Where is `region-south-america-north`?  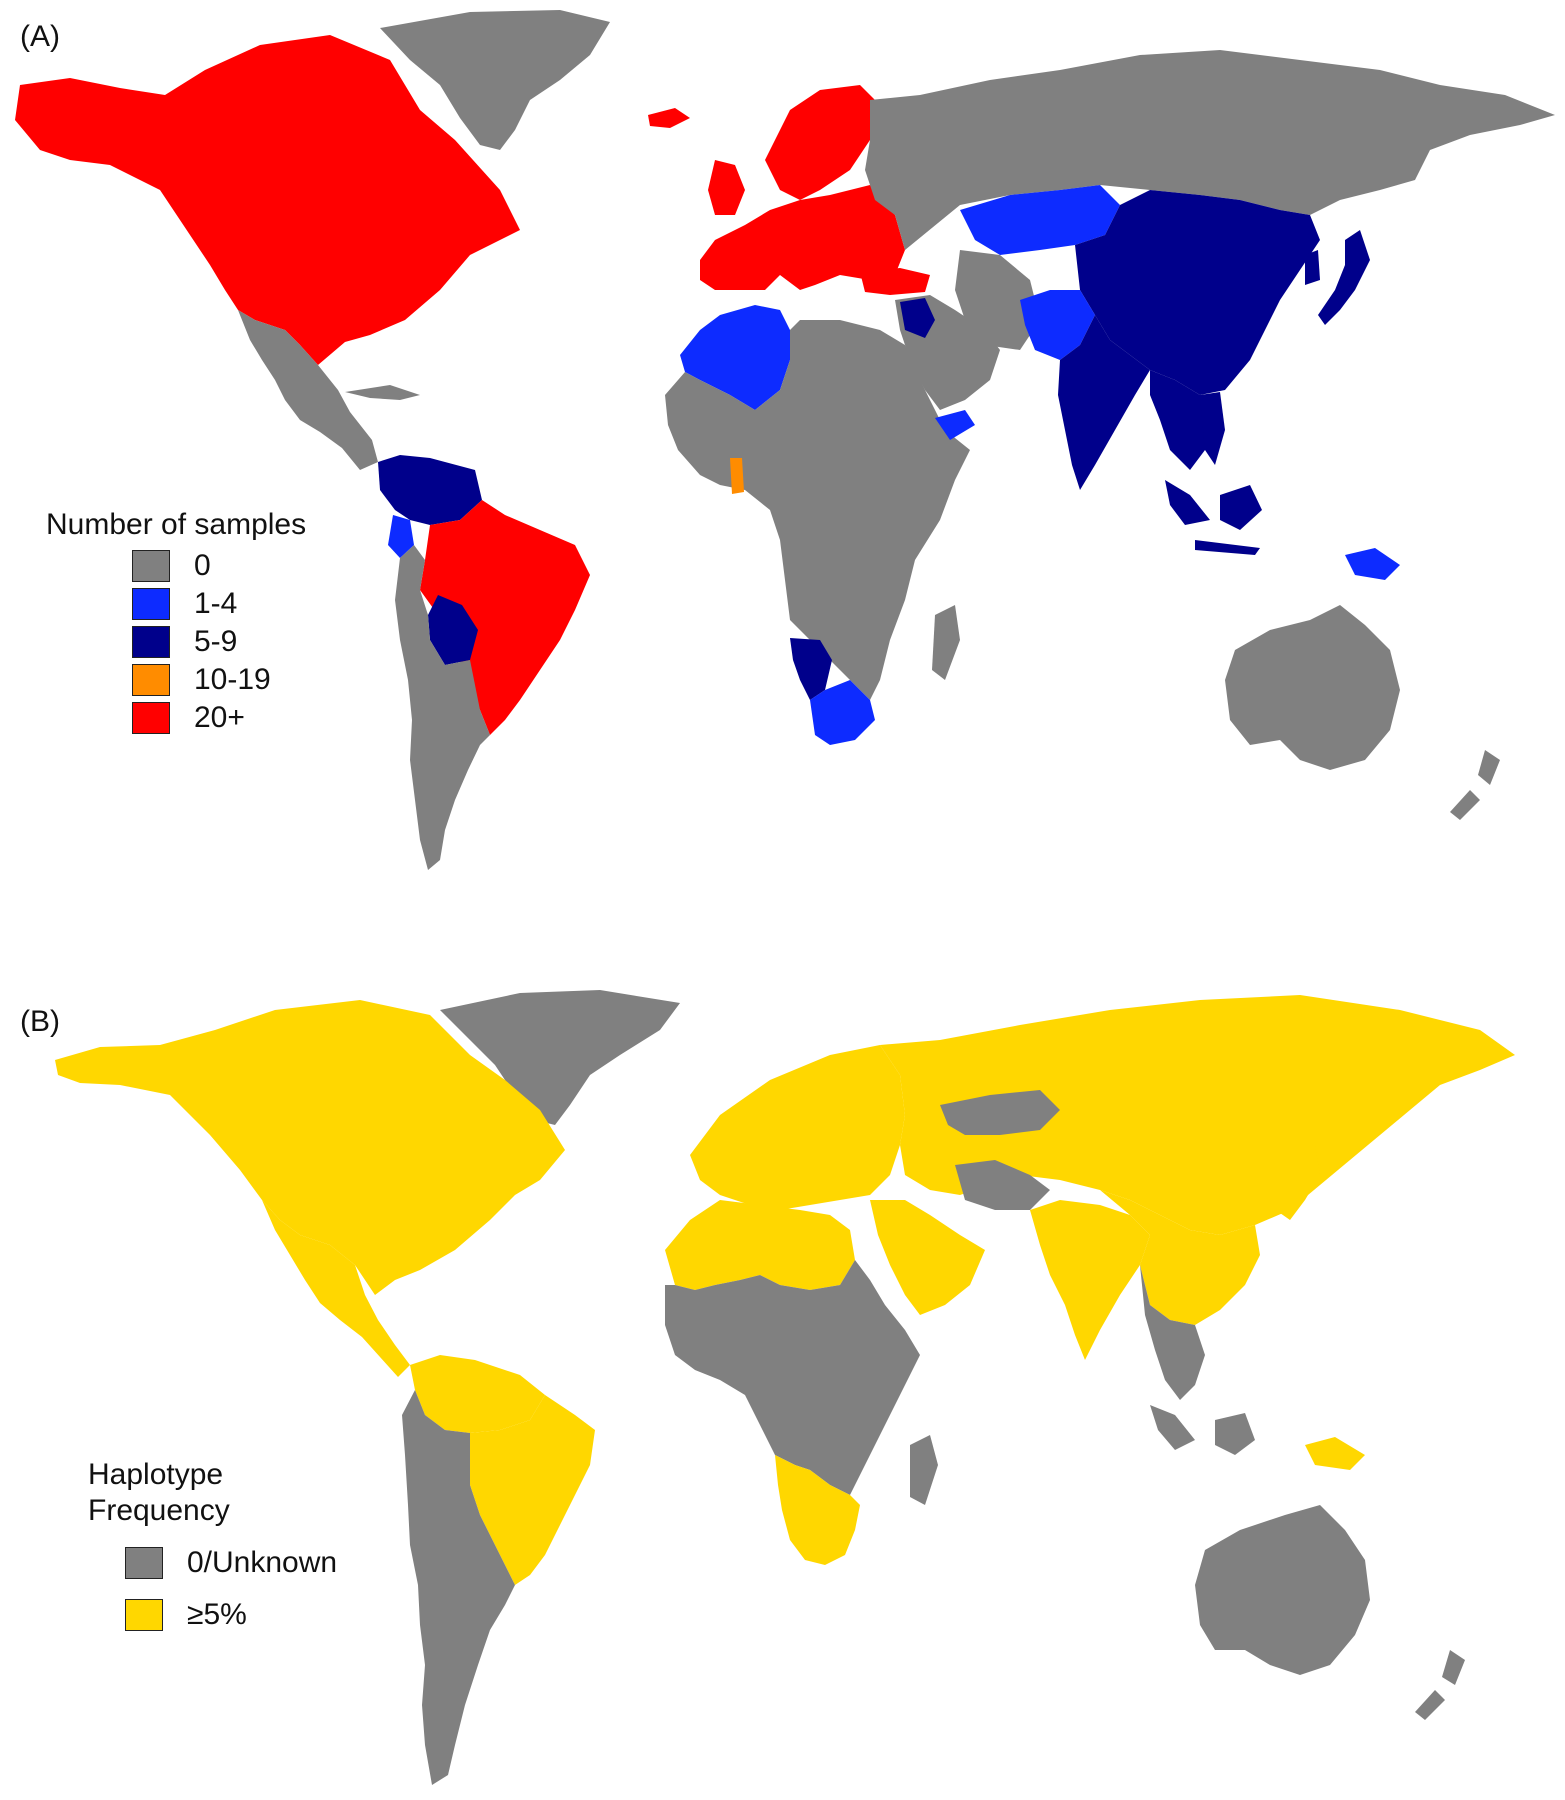 region-south-america-north is located at coordinates (477, 1394).